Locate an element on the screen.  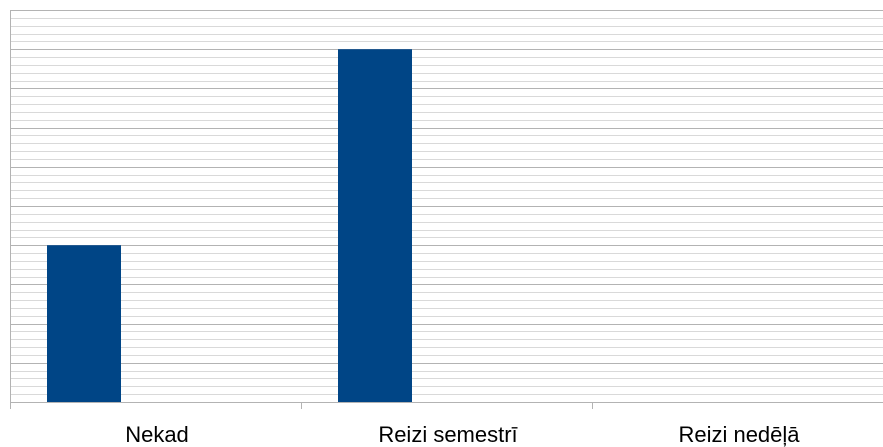
category-label: Nekad is located at coordinates (157, 434).